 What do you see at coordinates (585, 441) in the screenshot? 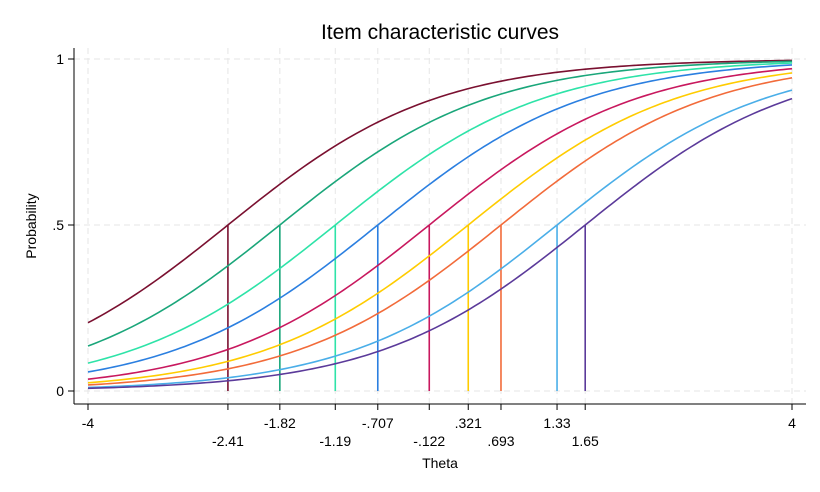
I see `x-tick-label: 1.65` at bounding box center [585, 441].